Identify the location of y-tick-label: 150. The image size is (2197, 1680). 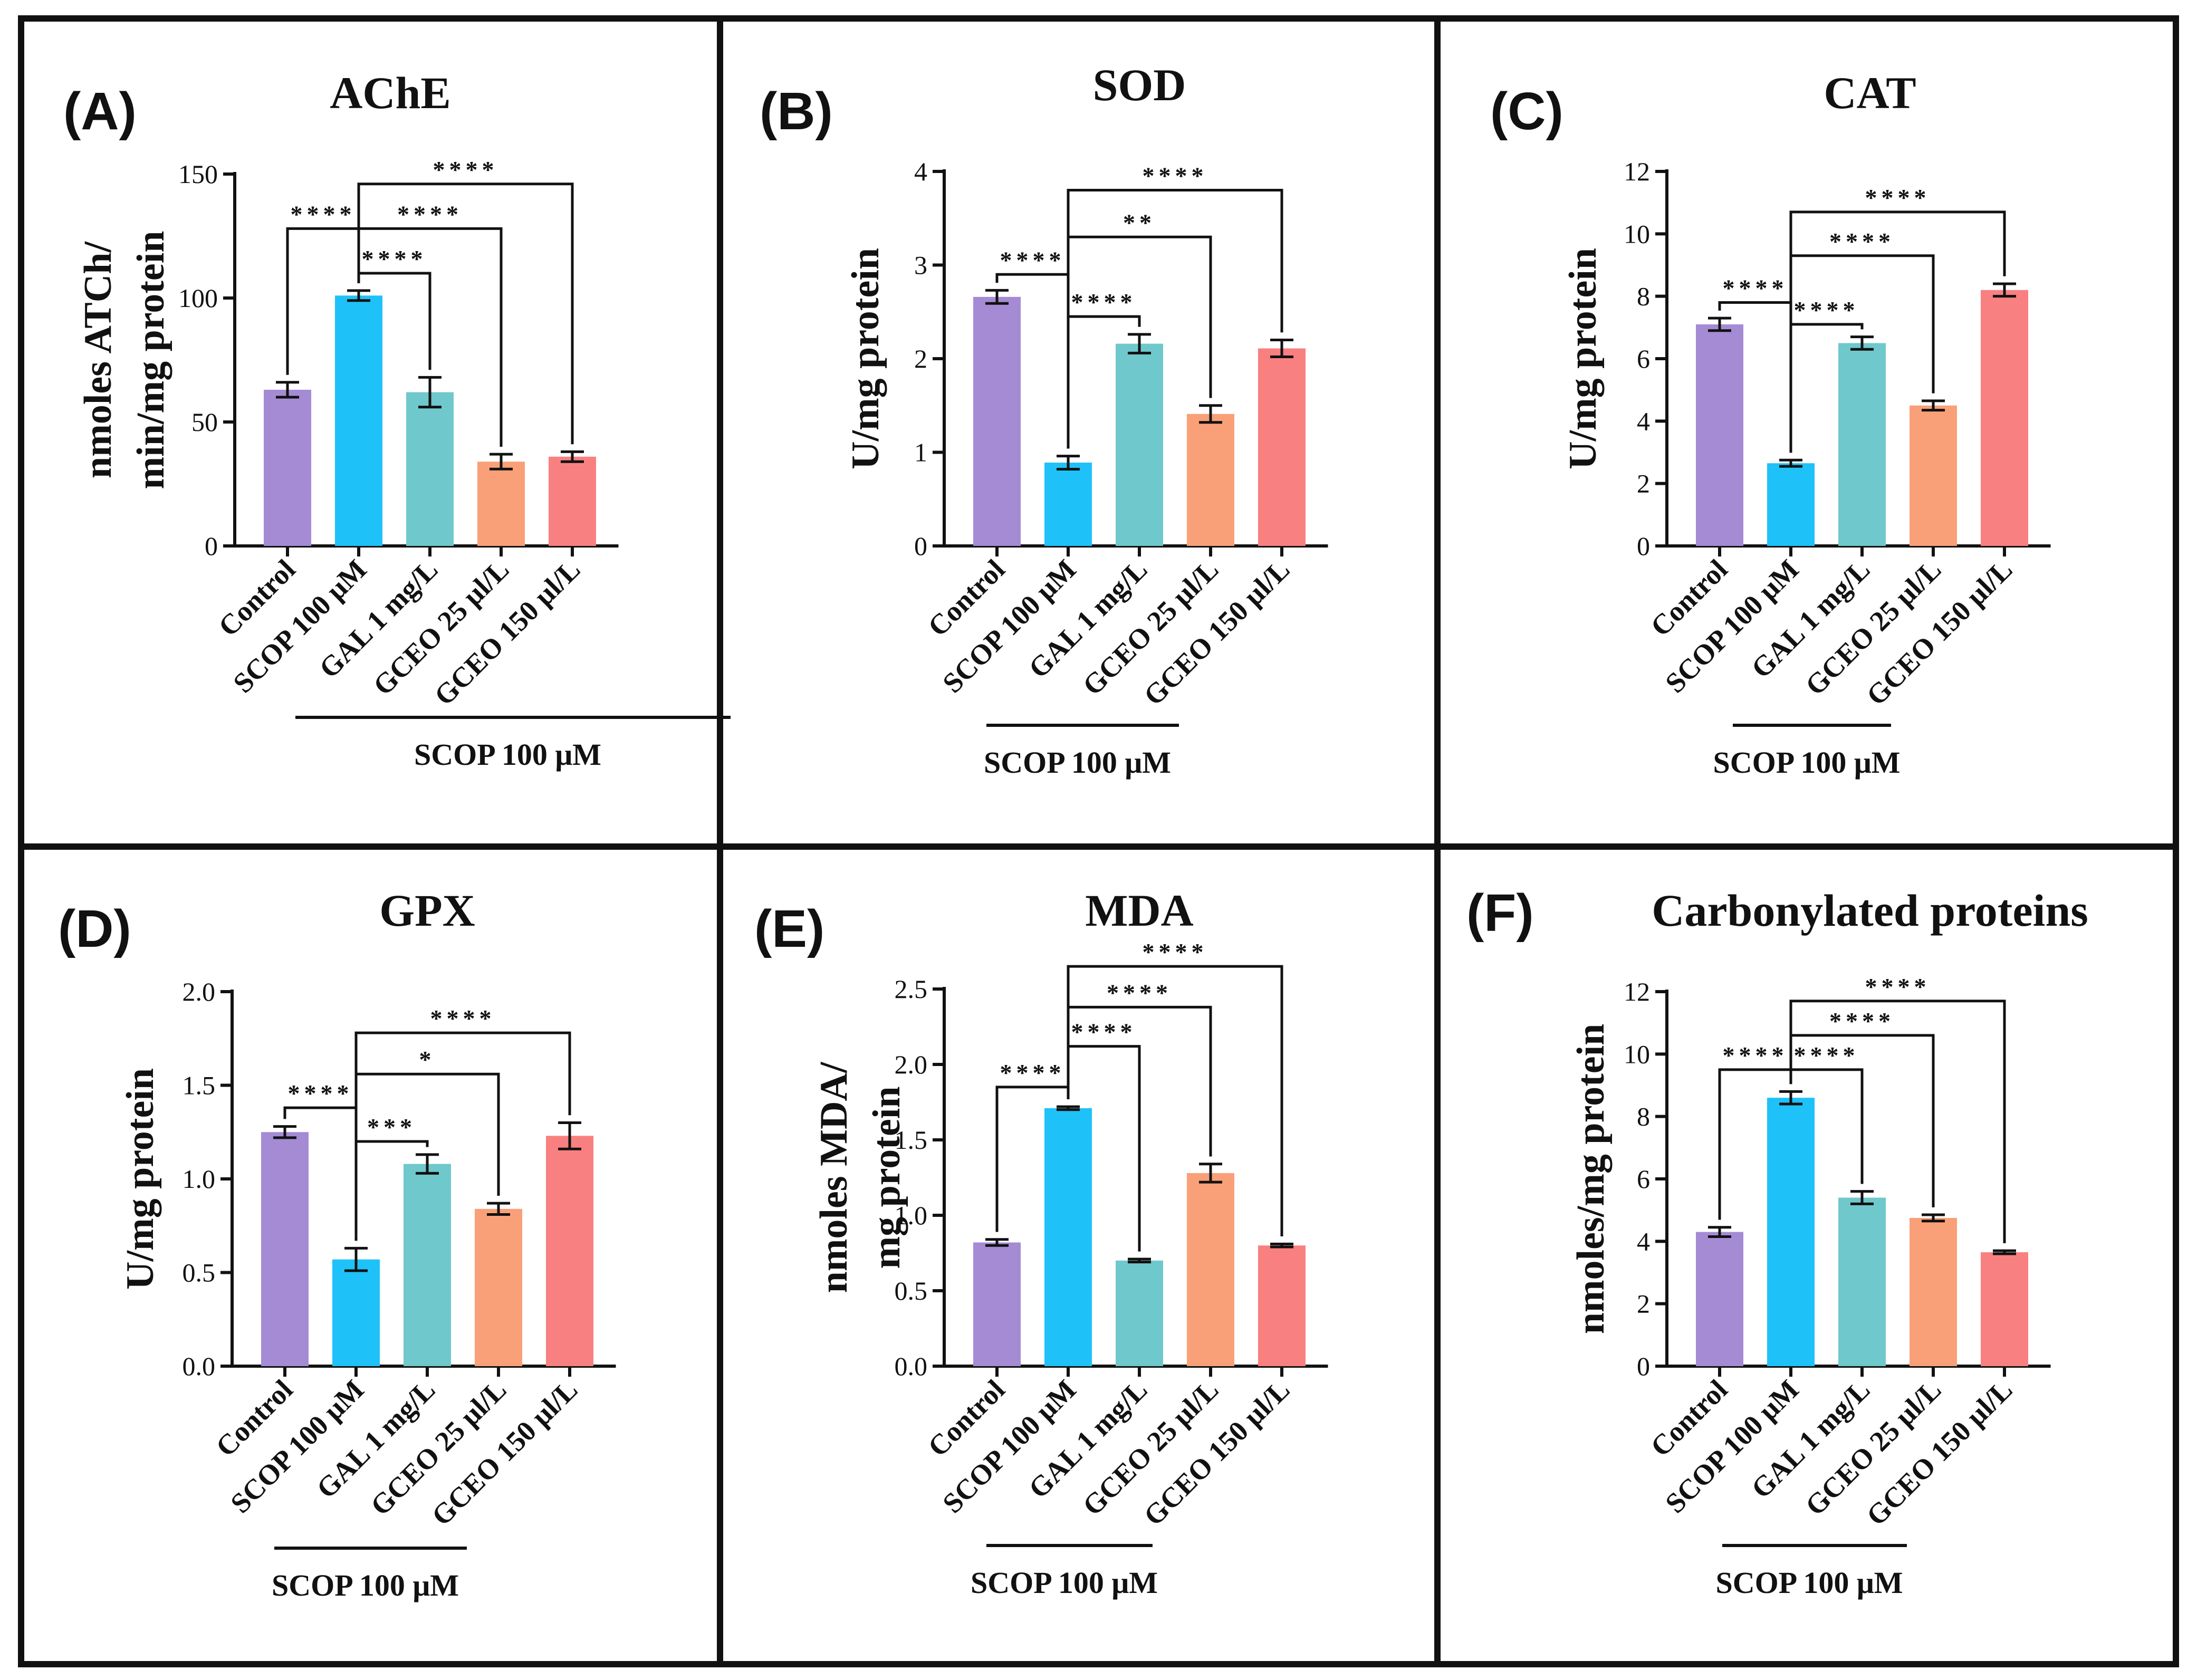
(198, 174).